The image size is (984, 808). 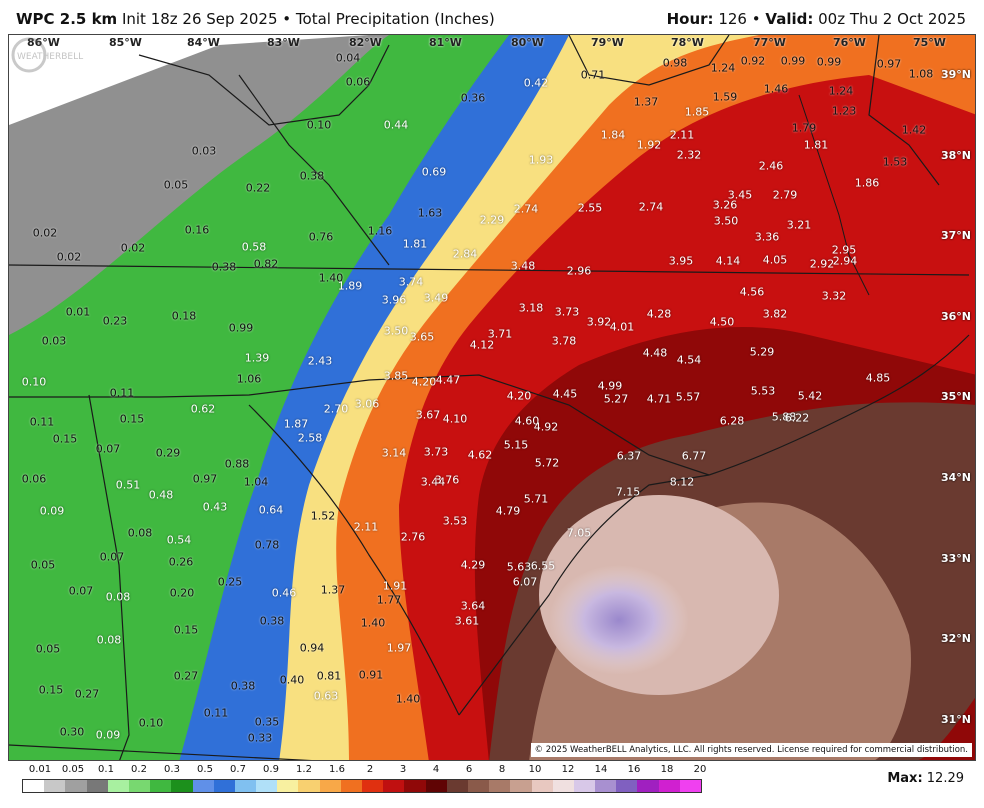 What do you see at coordinates (502, 769) in the screenshot?
I see `legend-tick-label: 8` at bounding box center [502, 769].